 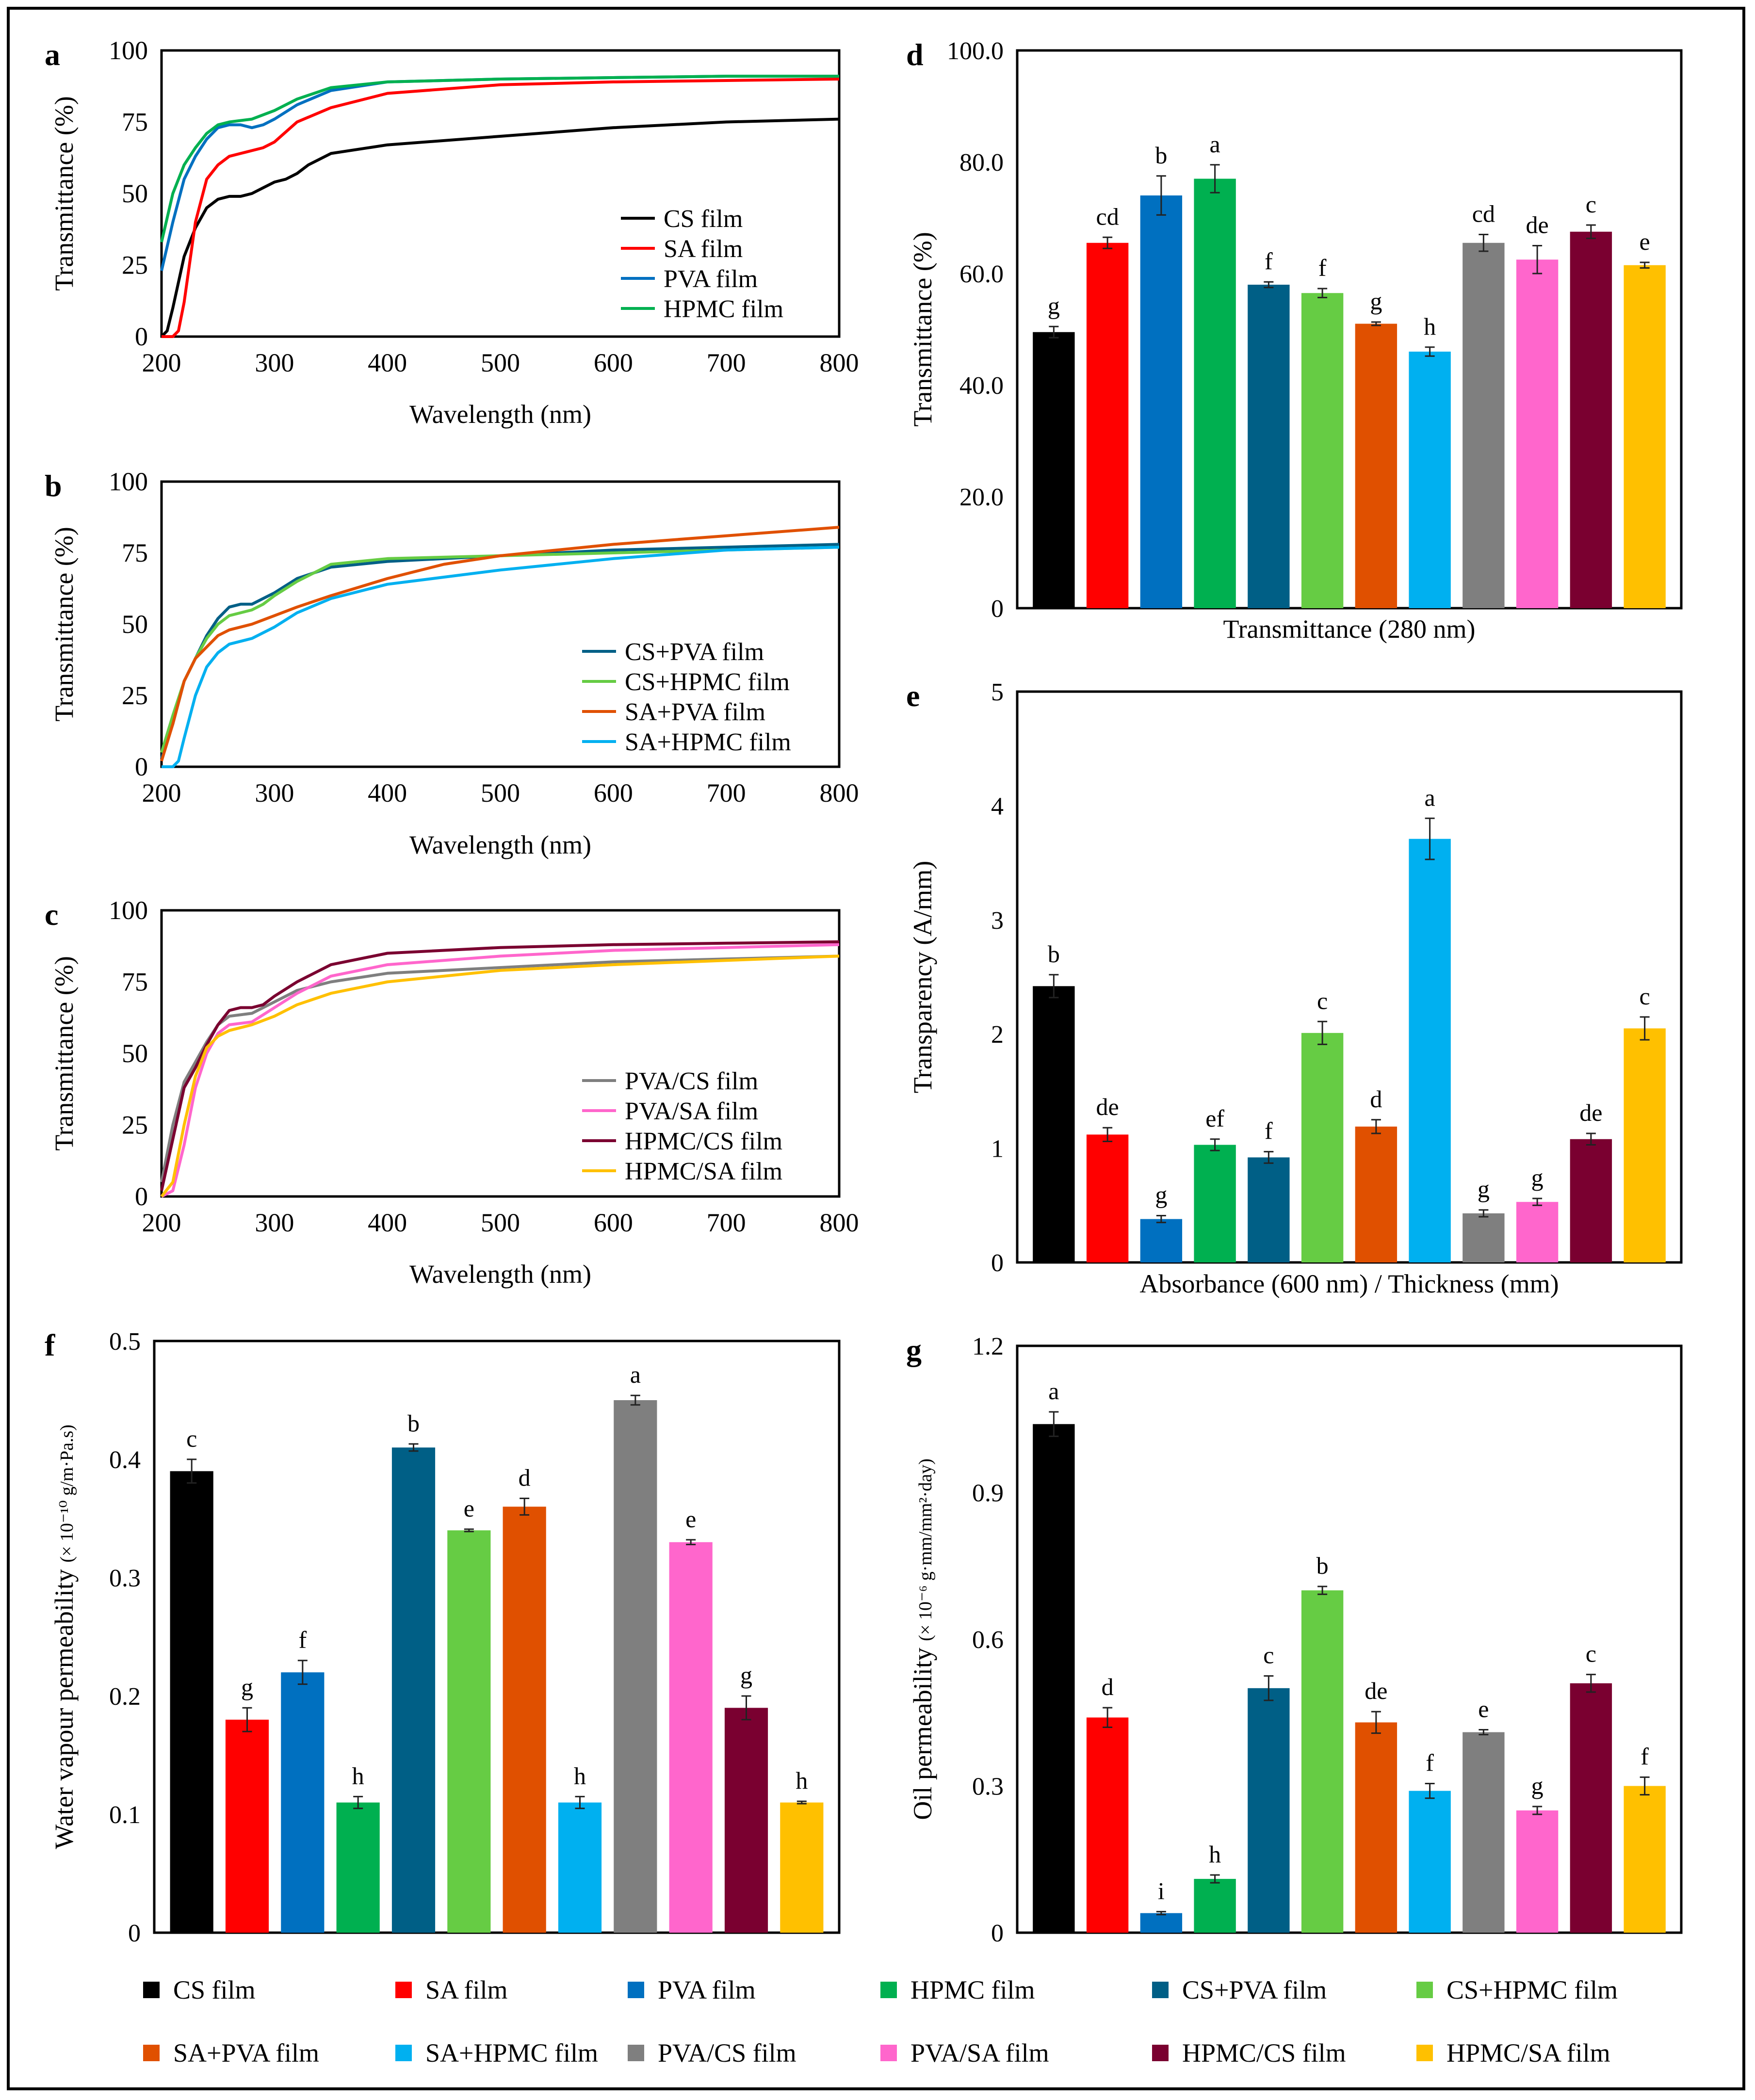 What do you see at coordinates (1645, 241) in the screenshot?
I see `significance-letter-d-11: e` at bounding box center [1645, 241].